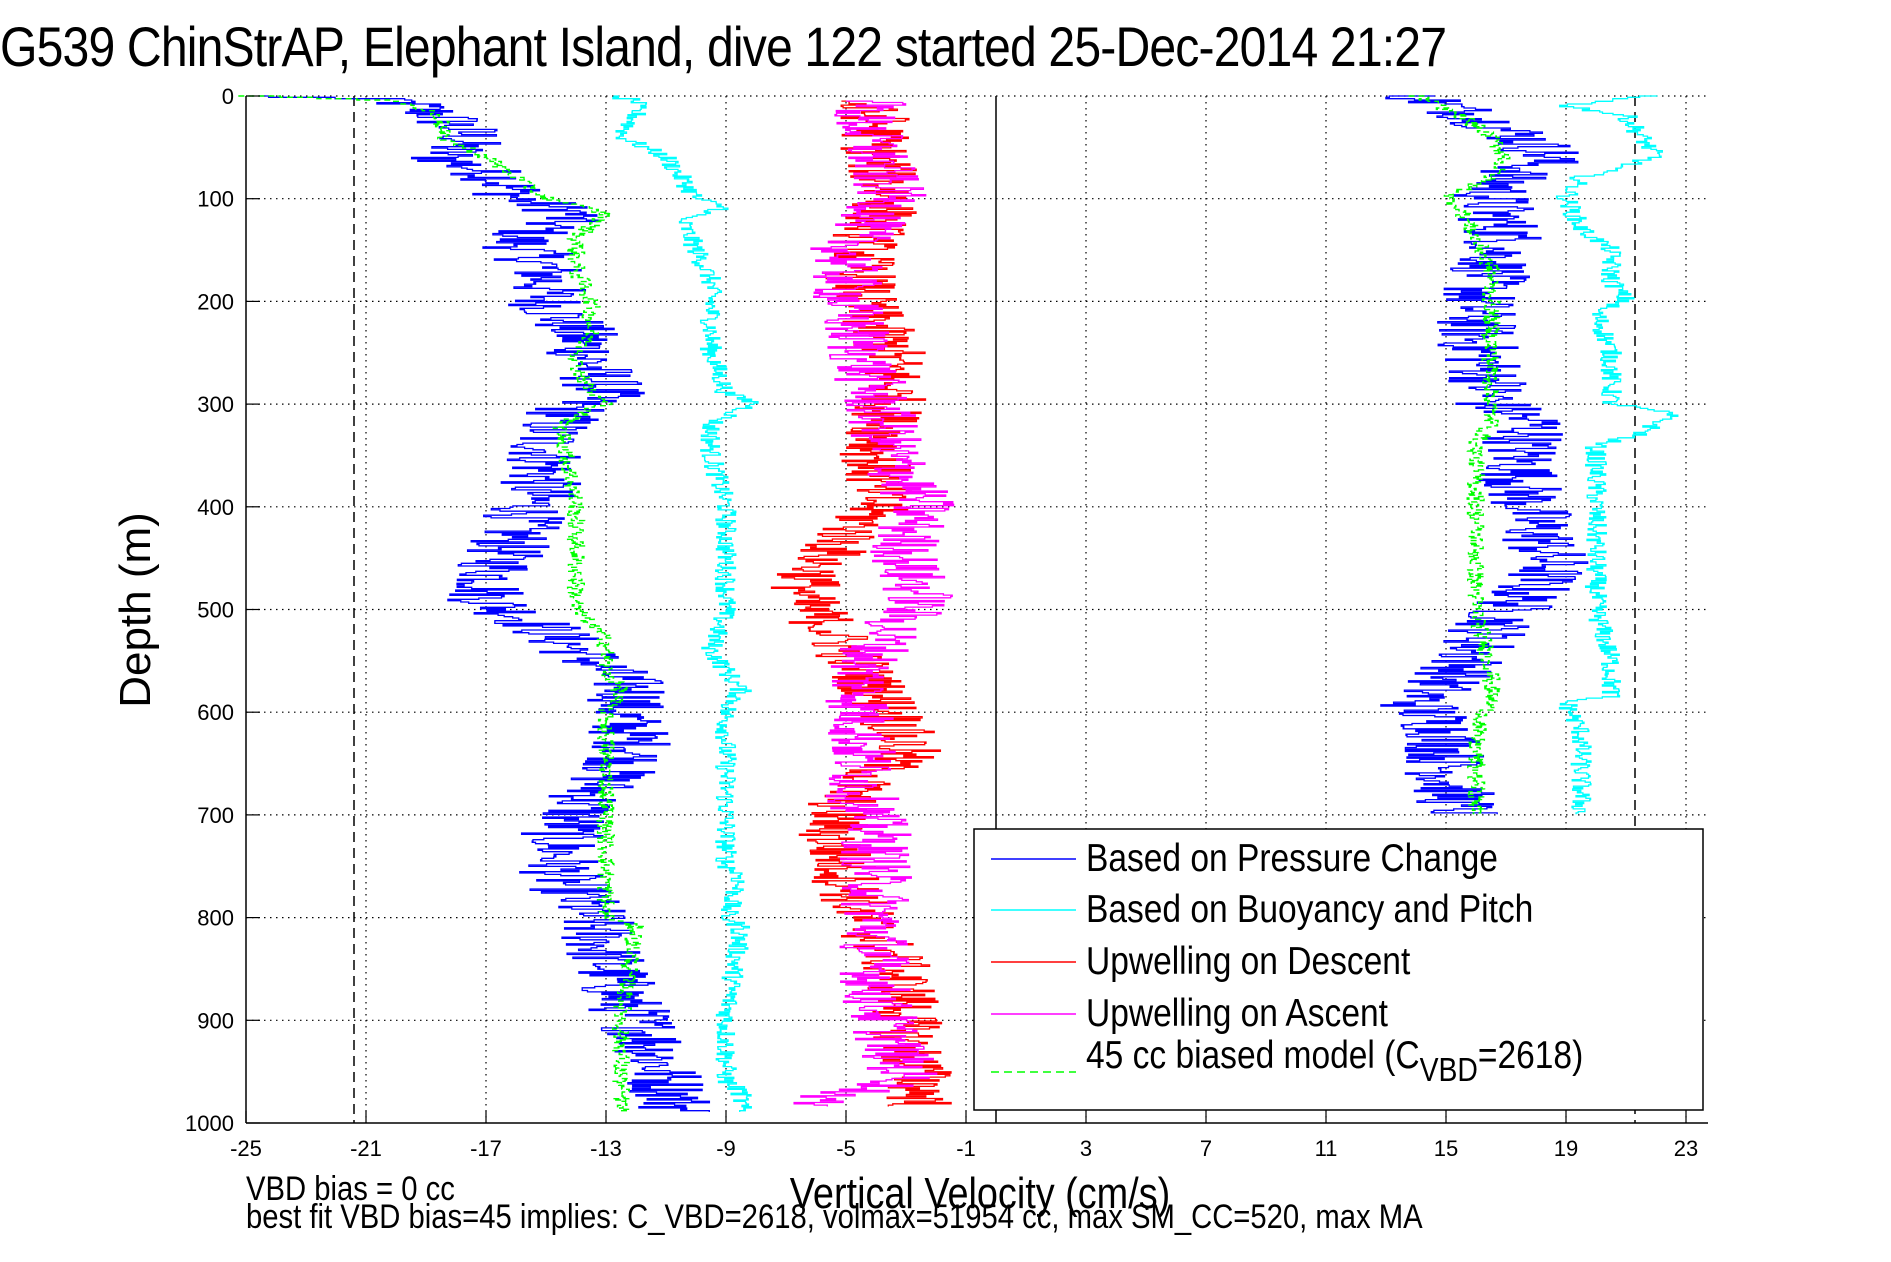  I want to click on legend-label: Upwelling on Descent, so click(1248, 961).